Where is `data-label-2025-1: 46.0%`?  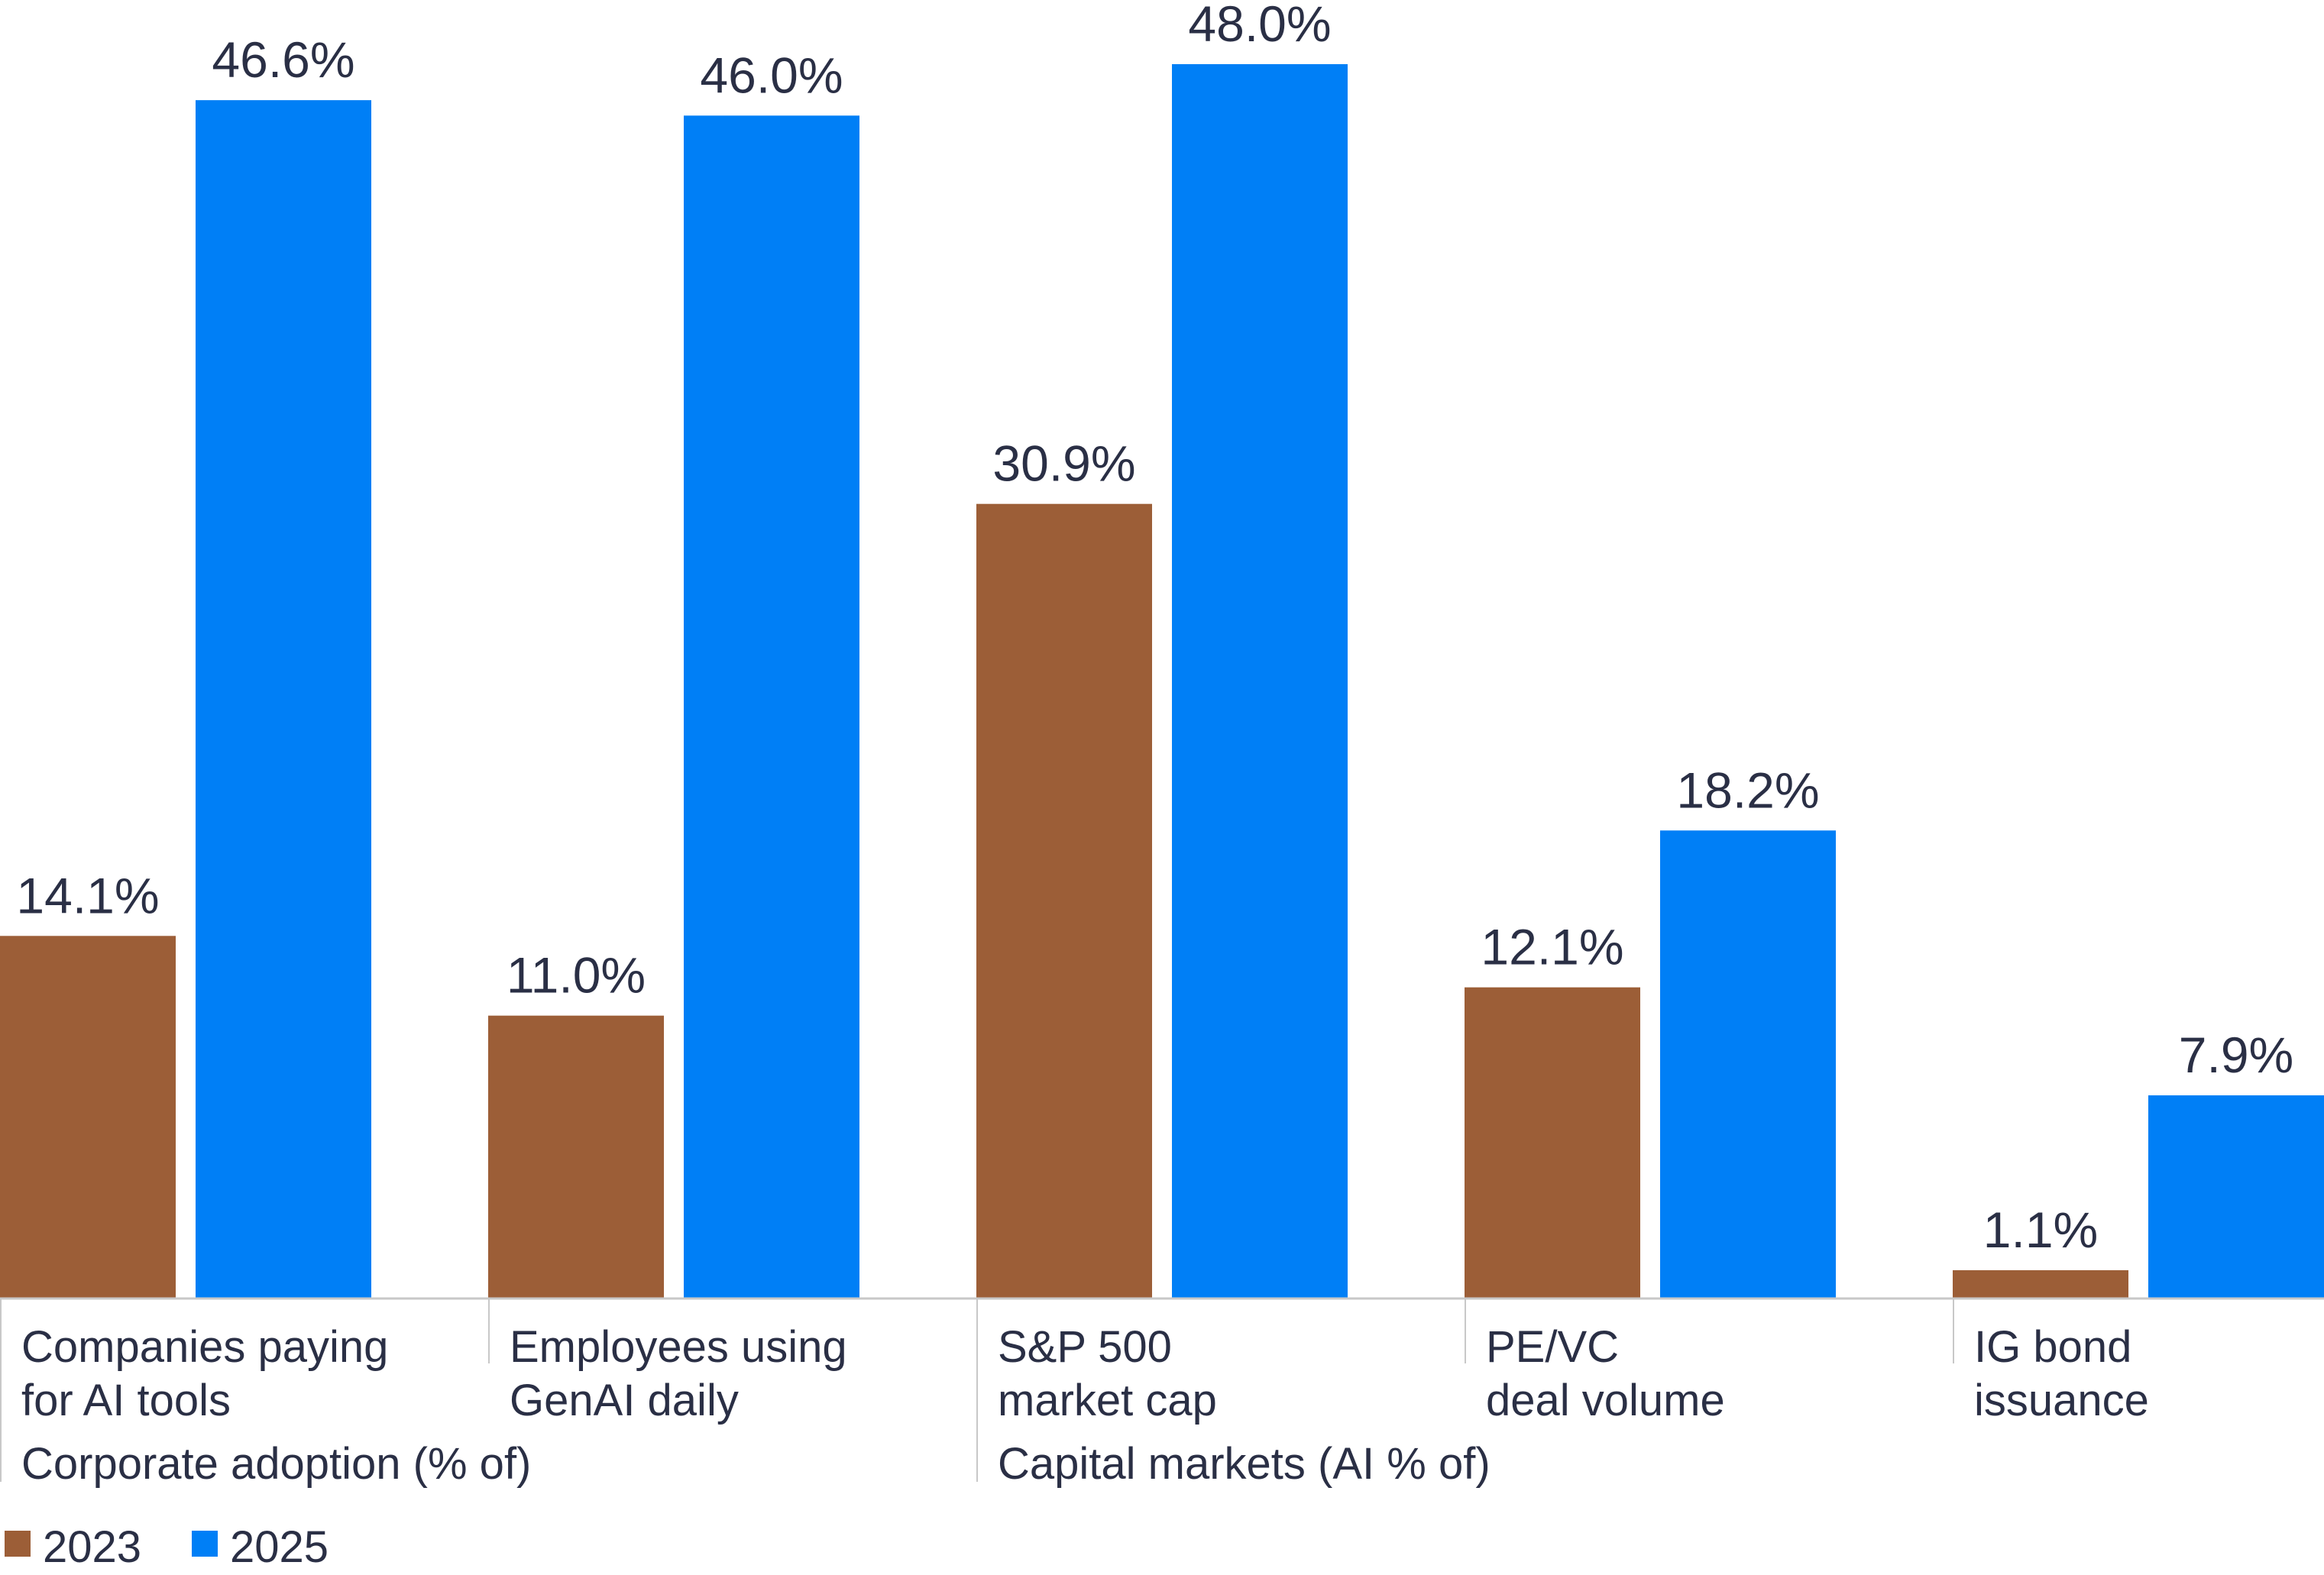
data-label-2025-1: 46.0% is located at coordinates (771, 75).